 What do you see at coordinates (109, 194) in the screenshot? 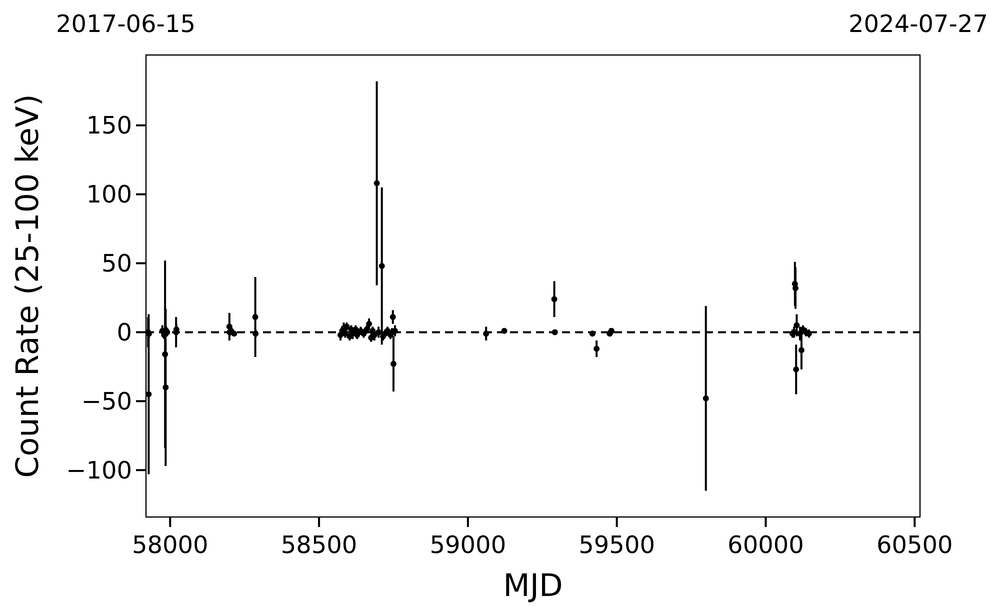
I see `y-tick-label: 100` at bounding box center [109, 194].